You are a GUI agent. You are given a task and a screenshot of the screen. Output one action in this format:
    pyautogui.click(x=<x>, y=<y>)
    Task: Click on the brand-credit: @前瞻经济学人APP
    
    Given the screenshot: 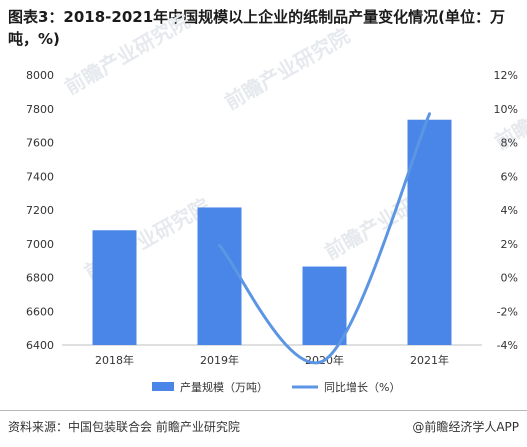 What is the action you would take?
    pyautogui.click(x=465, y=427)
    